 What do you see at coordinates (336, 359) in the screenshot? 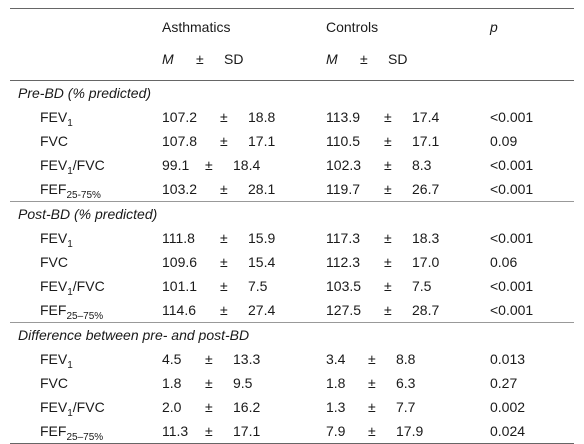
I see `controls-mean: 3.4` at bounding box center [336, 359].